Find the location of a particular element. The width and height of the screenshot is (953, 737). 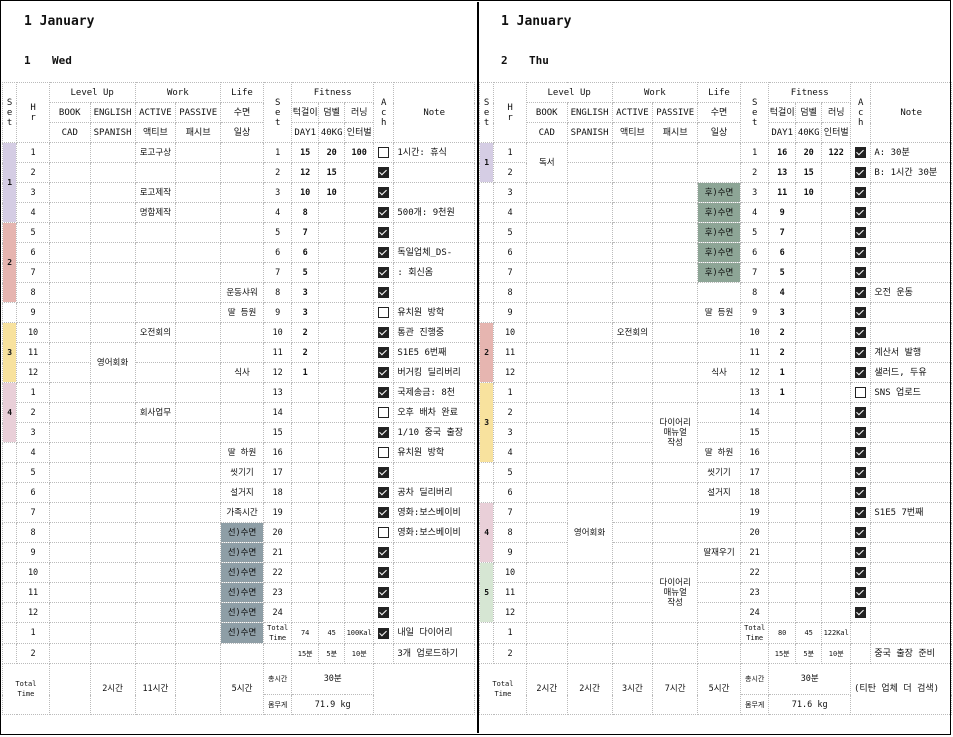

hour-label: 5 is located at coordinates (510, 472).